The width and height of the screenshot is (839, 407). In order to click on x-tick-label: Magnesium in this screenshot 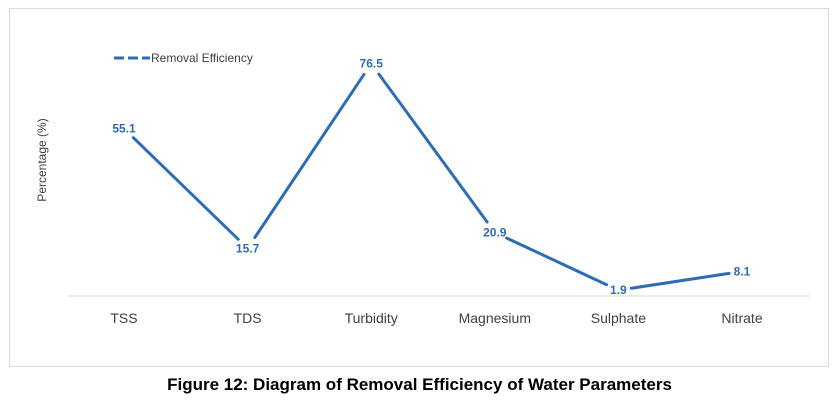, I will do `click(495, 318)`.